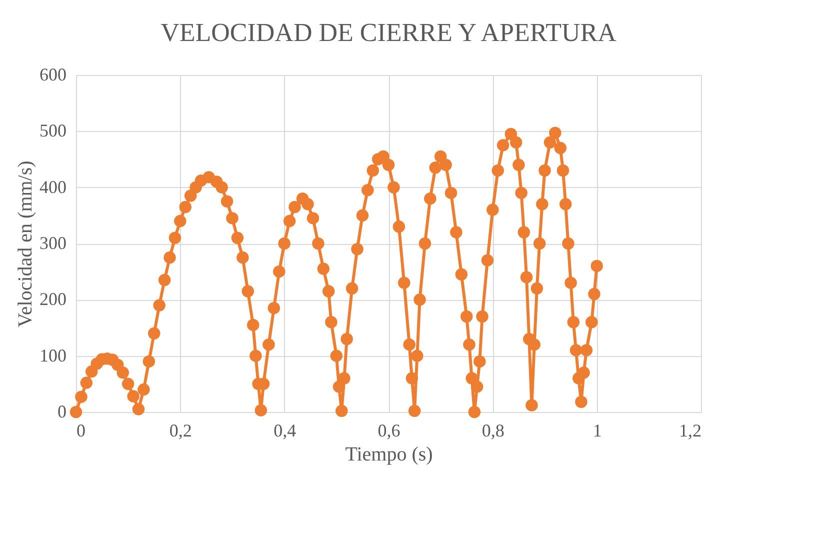 This screenshot has width=819, height=544. Describe the element at coordinates (285, 430) in the screenshot. I see `x-tick-label: 0,4` at that location.